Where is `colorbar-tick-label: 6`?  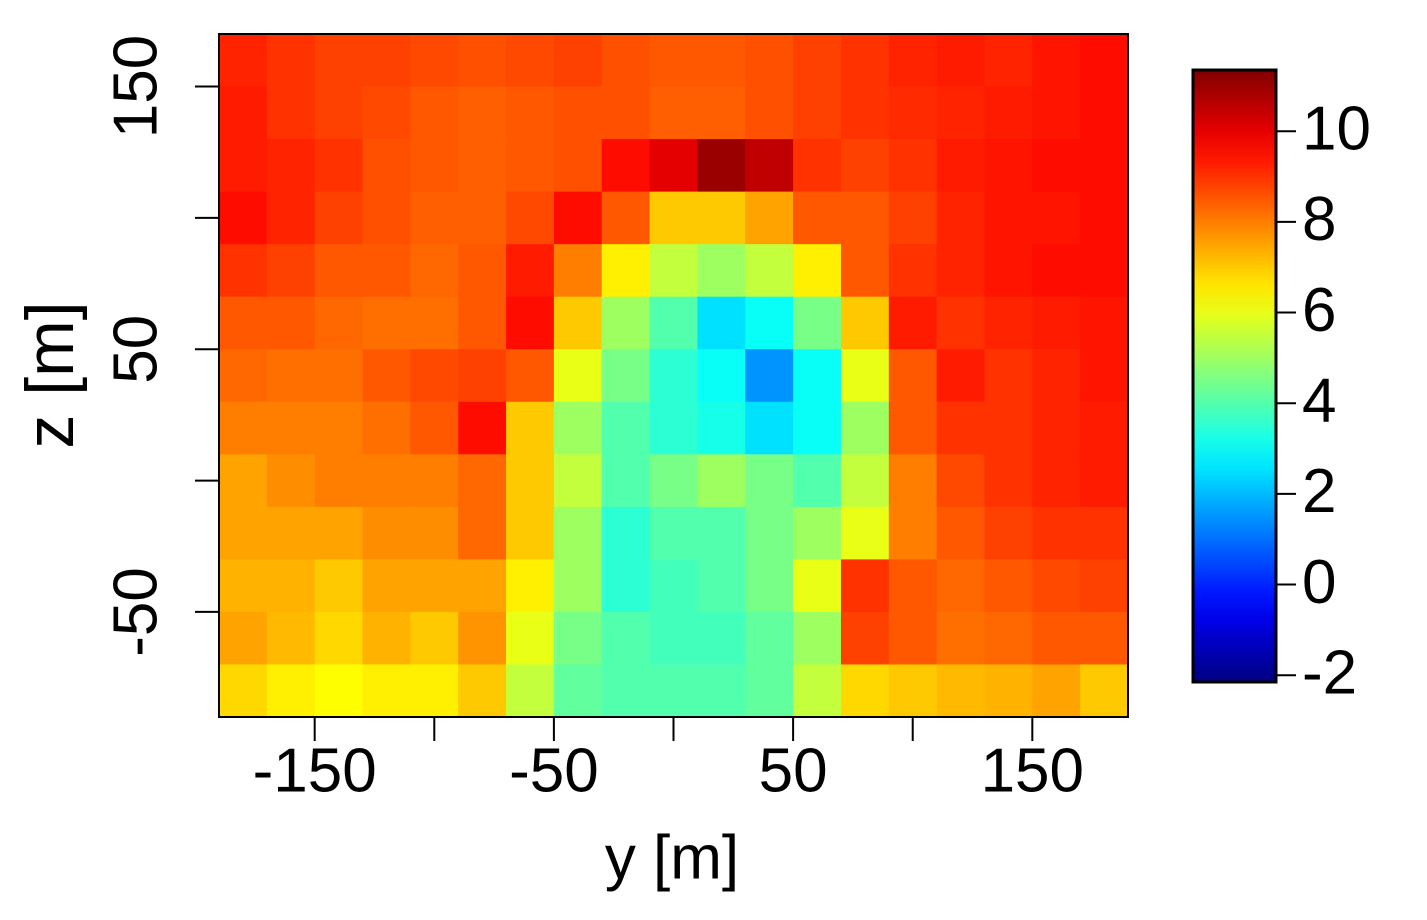
colorbar-tick-label: 6 is located at coordinates (1319, 310).